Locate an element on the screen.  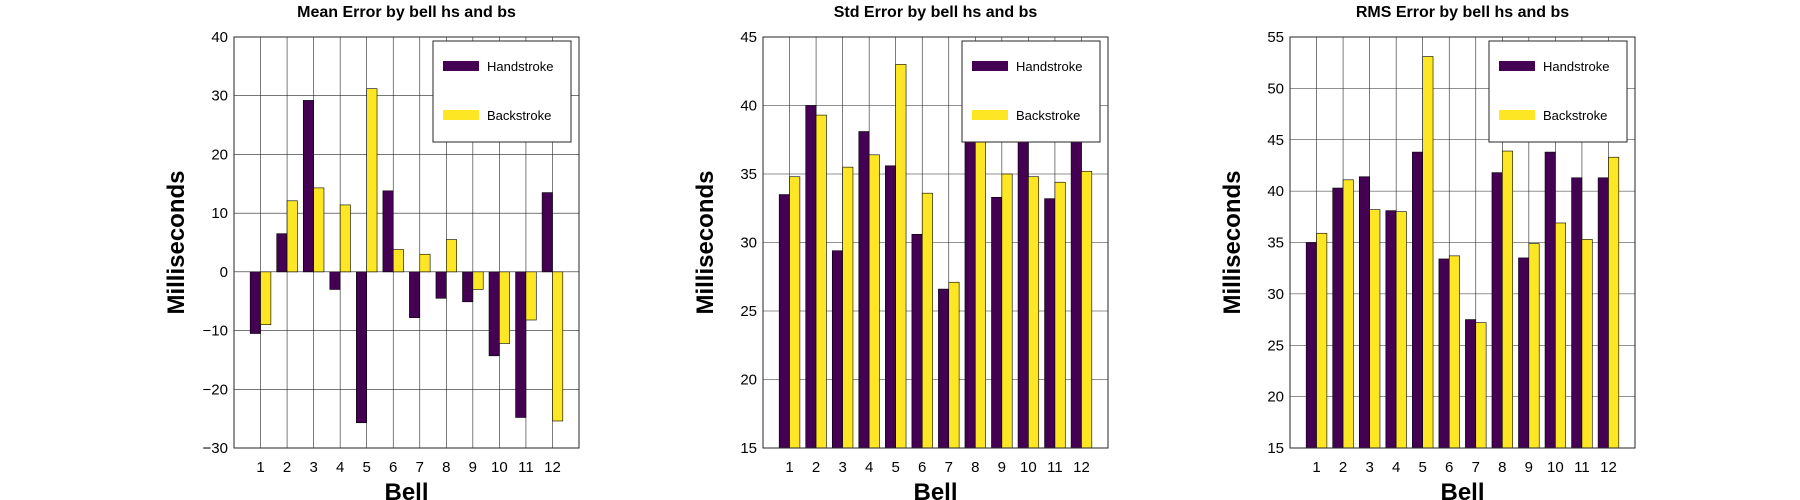
y-tick-label: 0 is located at coordinates (224, 272).